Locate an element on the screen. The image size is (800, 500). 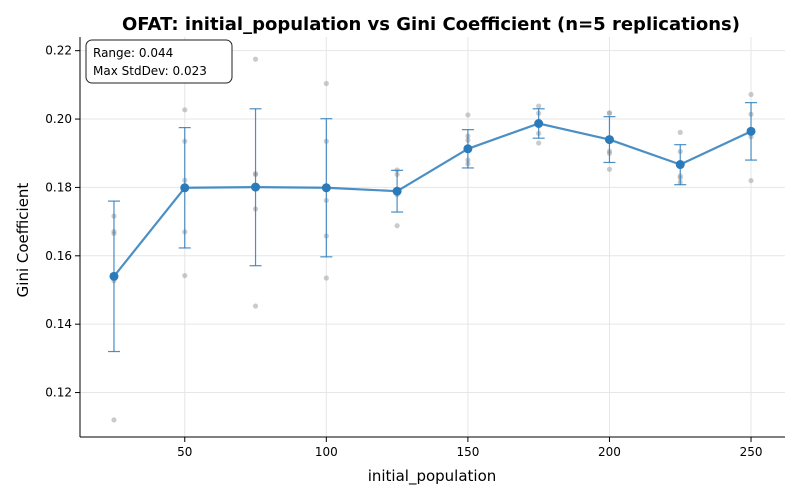
x-tick-label: 150 is located at coordinates (467, 452).